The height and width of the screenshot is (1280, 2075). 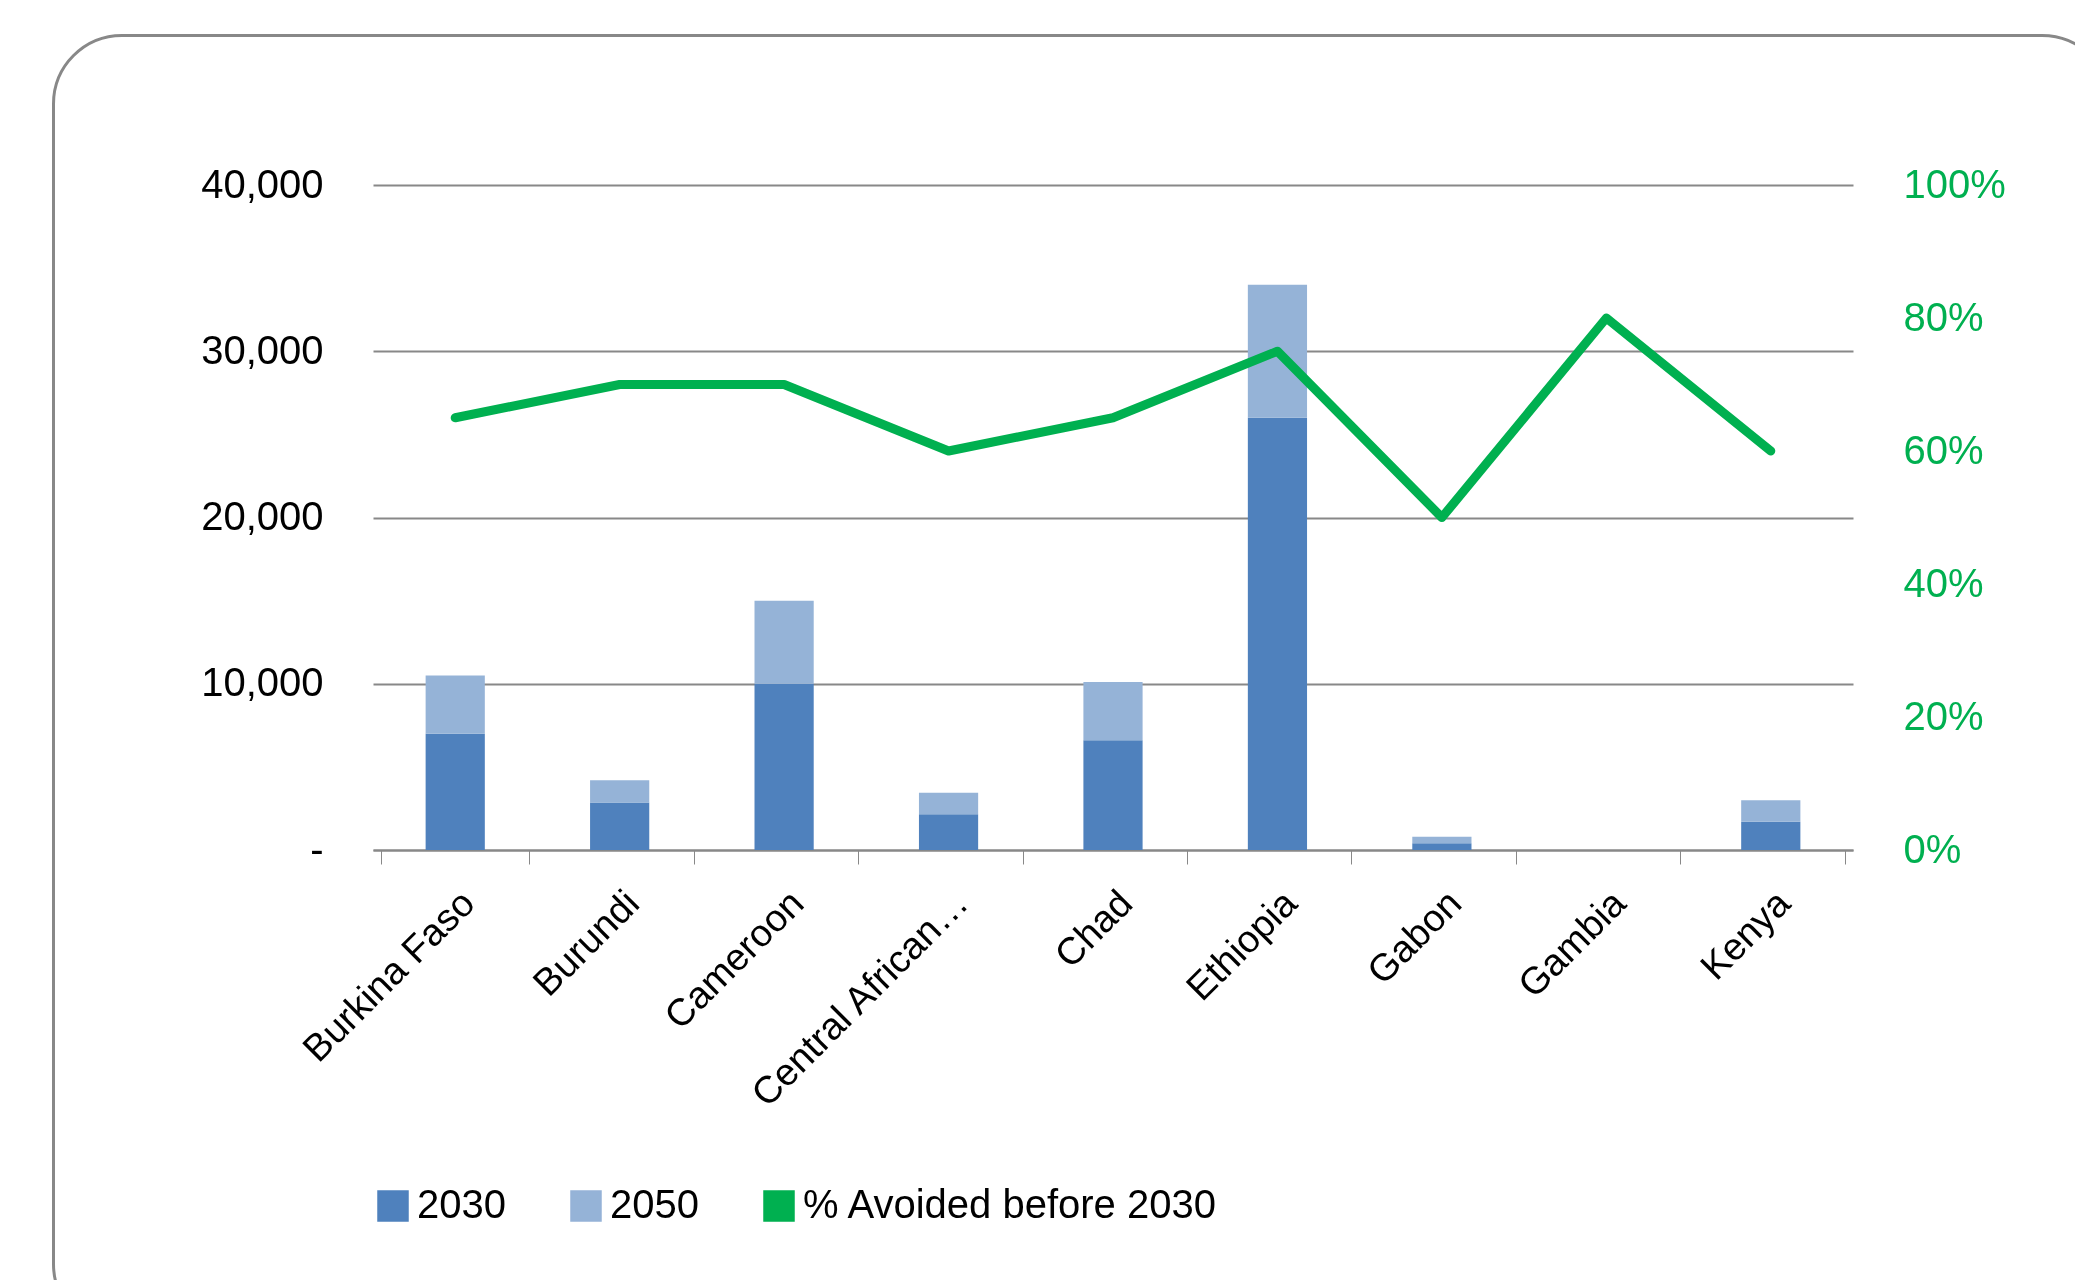 What do you see at coordinates (654, 1204) in the screenshot?
I see `legend-label: 2050` at bounding box center [654, 1204].